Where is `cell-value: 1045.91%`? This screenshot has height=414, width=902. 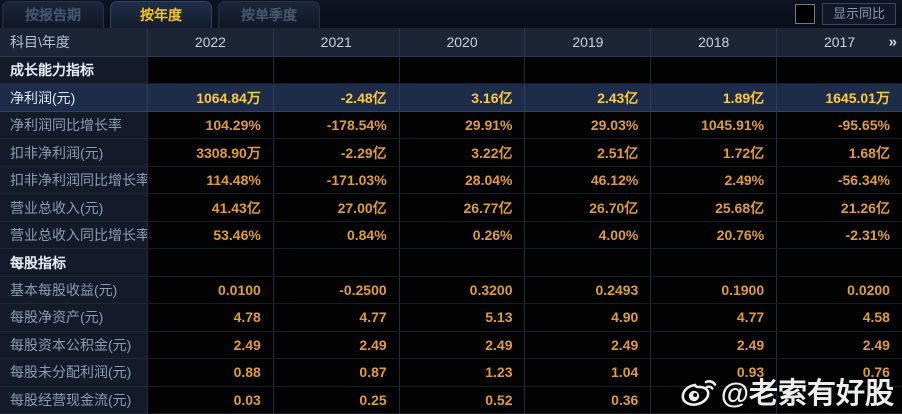 cell-value: 1045.91% is located at coordinates (713, 125).